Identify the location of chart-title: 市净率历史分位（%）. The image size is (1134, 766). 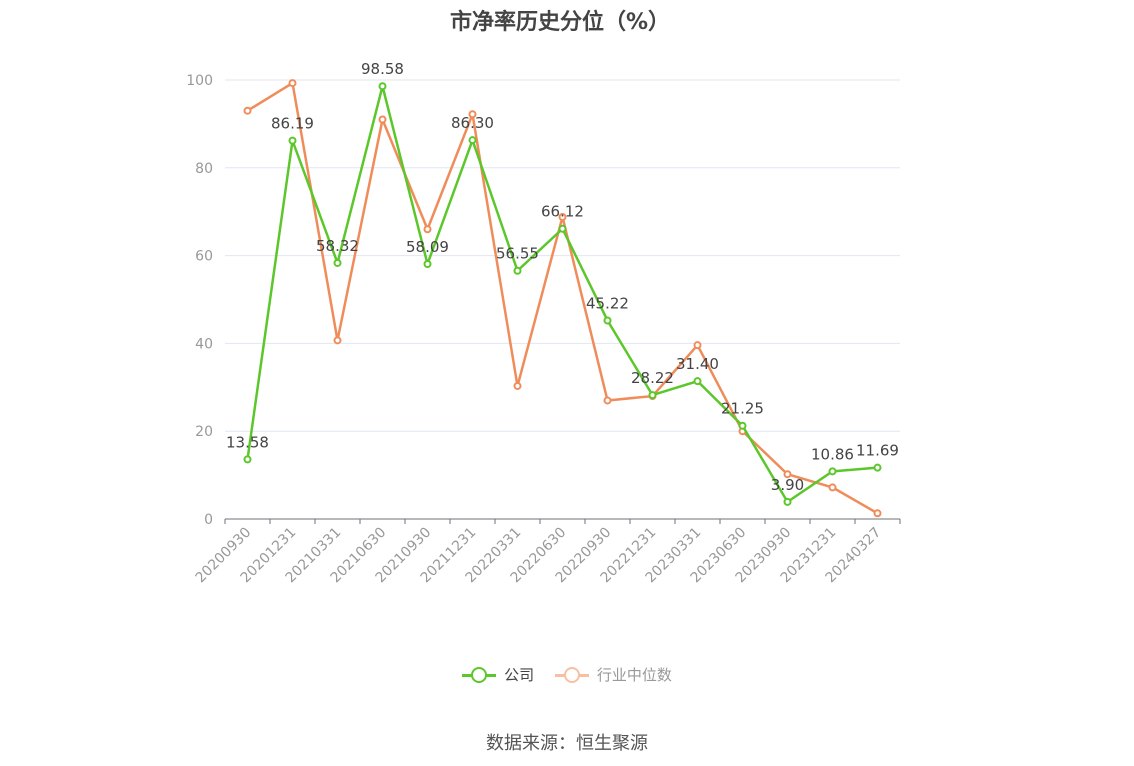
(560, 22).